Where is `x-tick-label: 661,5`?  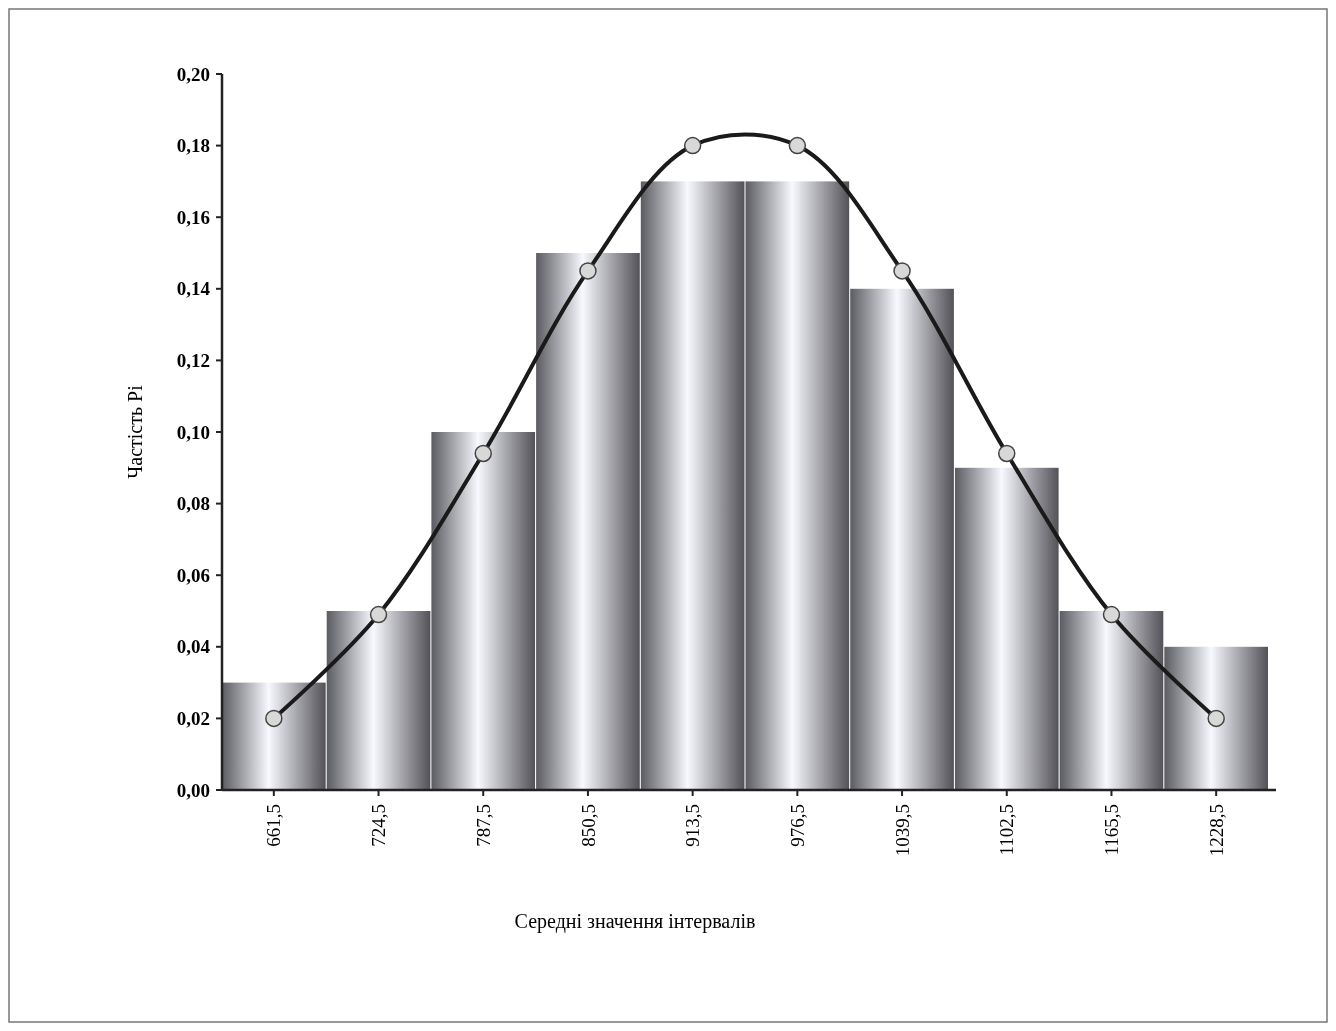 x-tick-label: 661,5 is located at coordinates (274, 825).